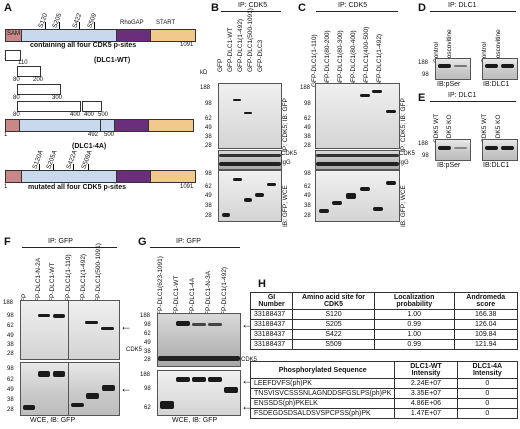 The image size is (520, 429). Describe the element at coordinates (38, 80) in the screenshot. I see `fragment-number: 200` at that location.